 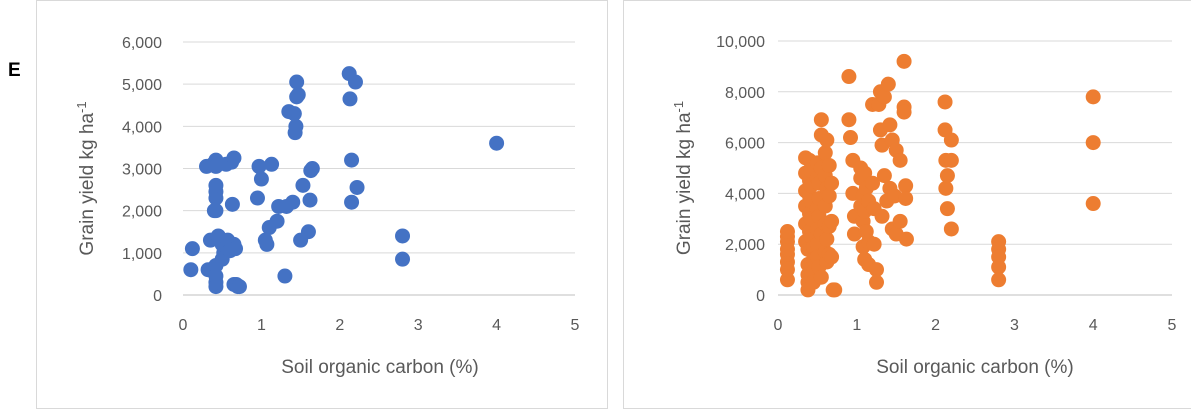 I want to click on y-tick-label: 8,000, so click(x=745, y=93).